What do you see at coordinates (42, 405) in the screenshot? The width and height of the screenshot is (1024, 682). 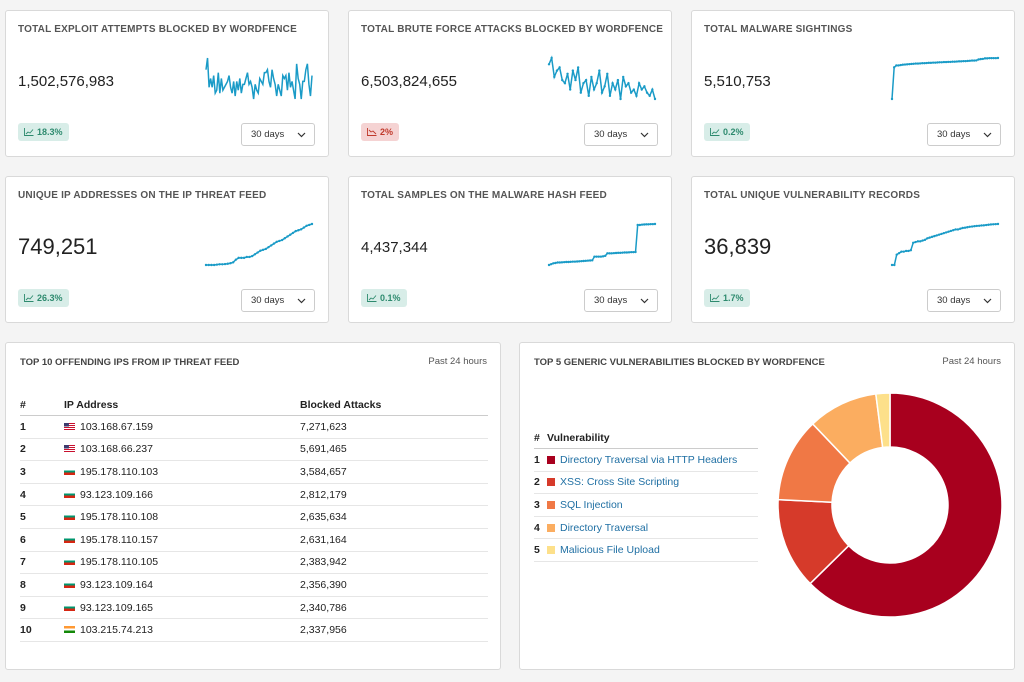 I see `column-header-rank: #` at bounding box center [42, 405].